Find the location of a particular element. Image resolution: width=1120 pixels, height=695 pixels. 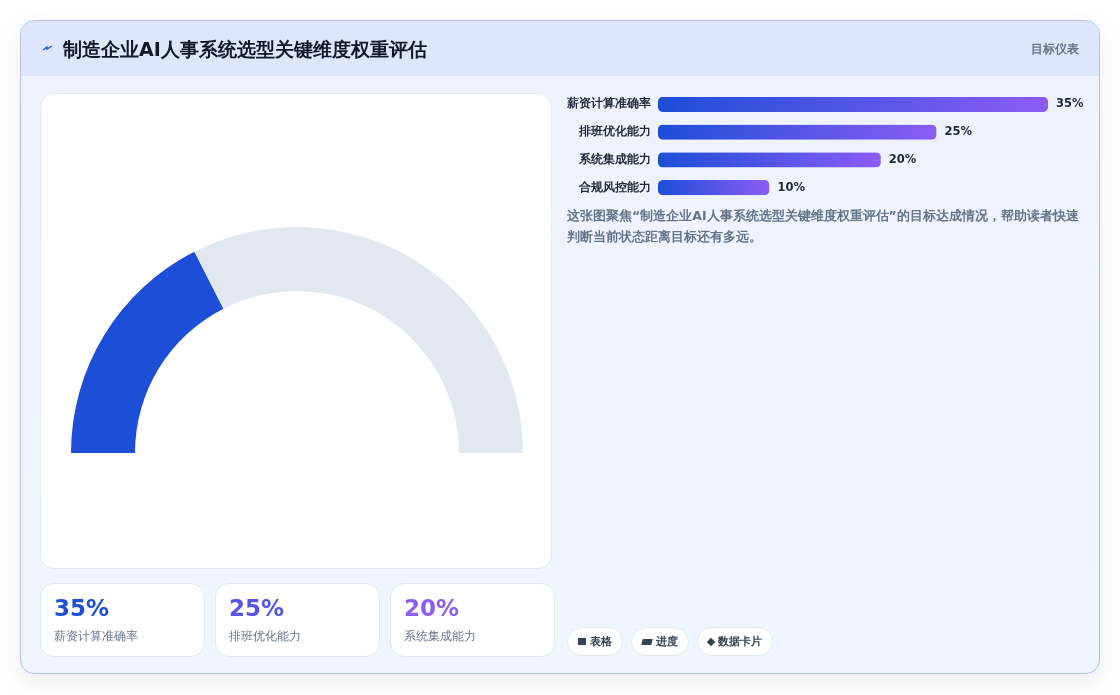

data-label: 10% is located at coordinates (791, 186).